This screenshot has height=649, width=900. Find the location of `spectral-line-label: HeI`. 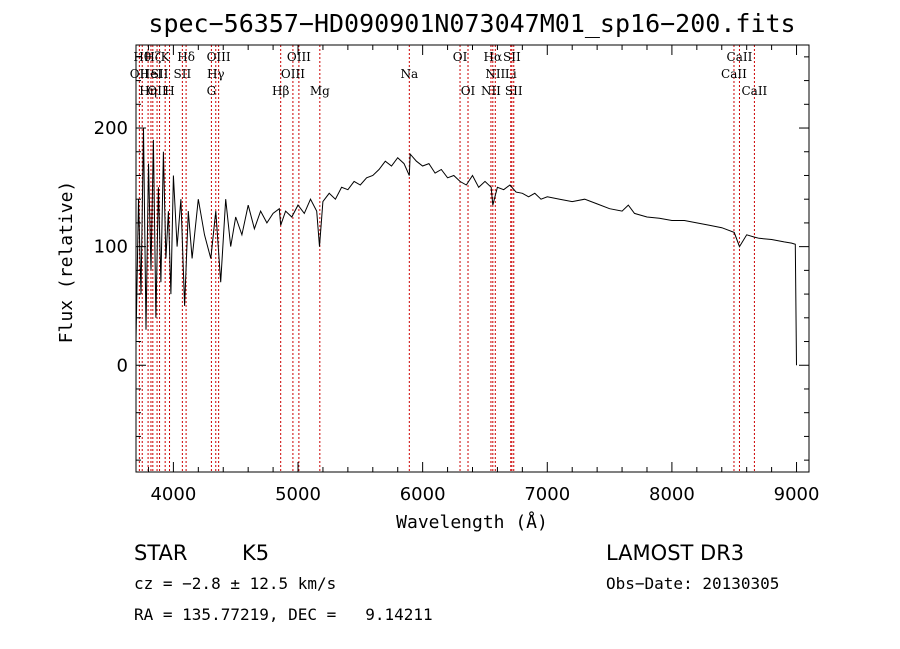

spectral-line-label: HeI is located at coordinates (151, 74).